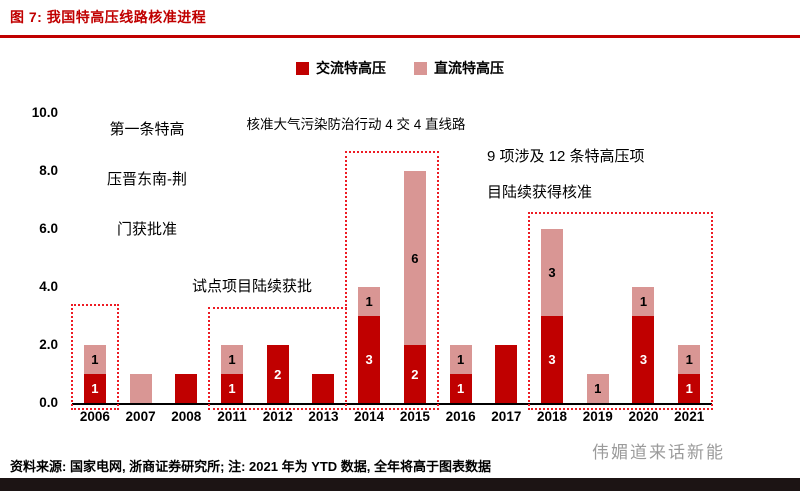 Image resolution: width=800 pixels, height=491 pixels. I want to click on y-tick-label: 10.0, so click(44, 112).